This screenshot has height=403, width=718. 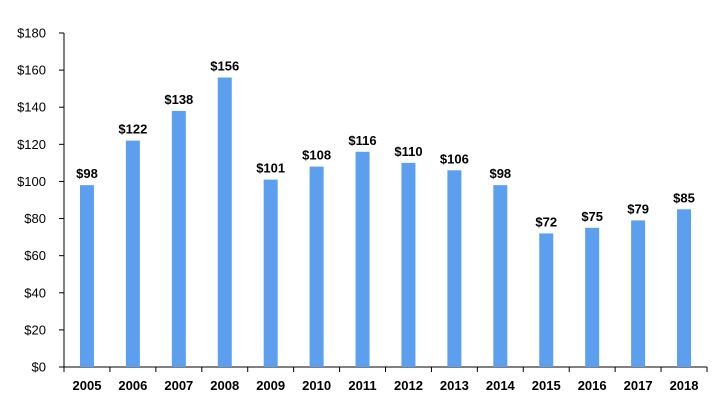 What do you see at coordinates (638, 208) in the screenshot?
I see `data-label-2017: $79` at bounding box center [638, 208].